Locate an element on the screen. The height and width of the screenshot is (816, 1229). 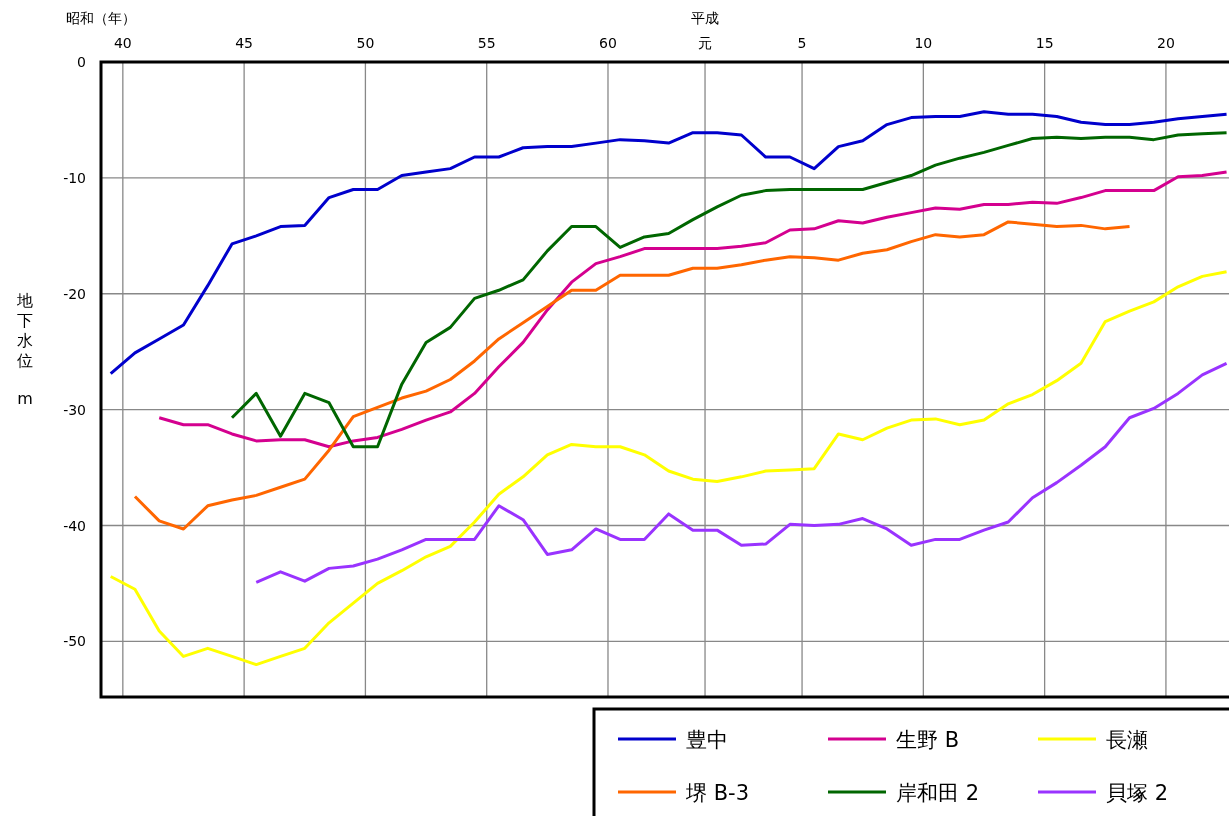
x2-tick-label: 15 is located at coordinates (1044, 43).